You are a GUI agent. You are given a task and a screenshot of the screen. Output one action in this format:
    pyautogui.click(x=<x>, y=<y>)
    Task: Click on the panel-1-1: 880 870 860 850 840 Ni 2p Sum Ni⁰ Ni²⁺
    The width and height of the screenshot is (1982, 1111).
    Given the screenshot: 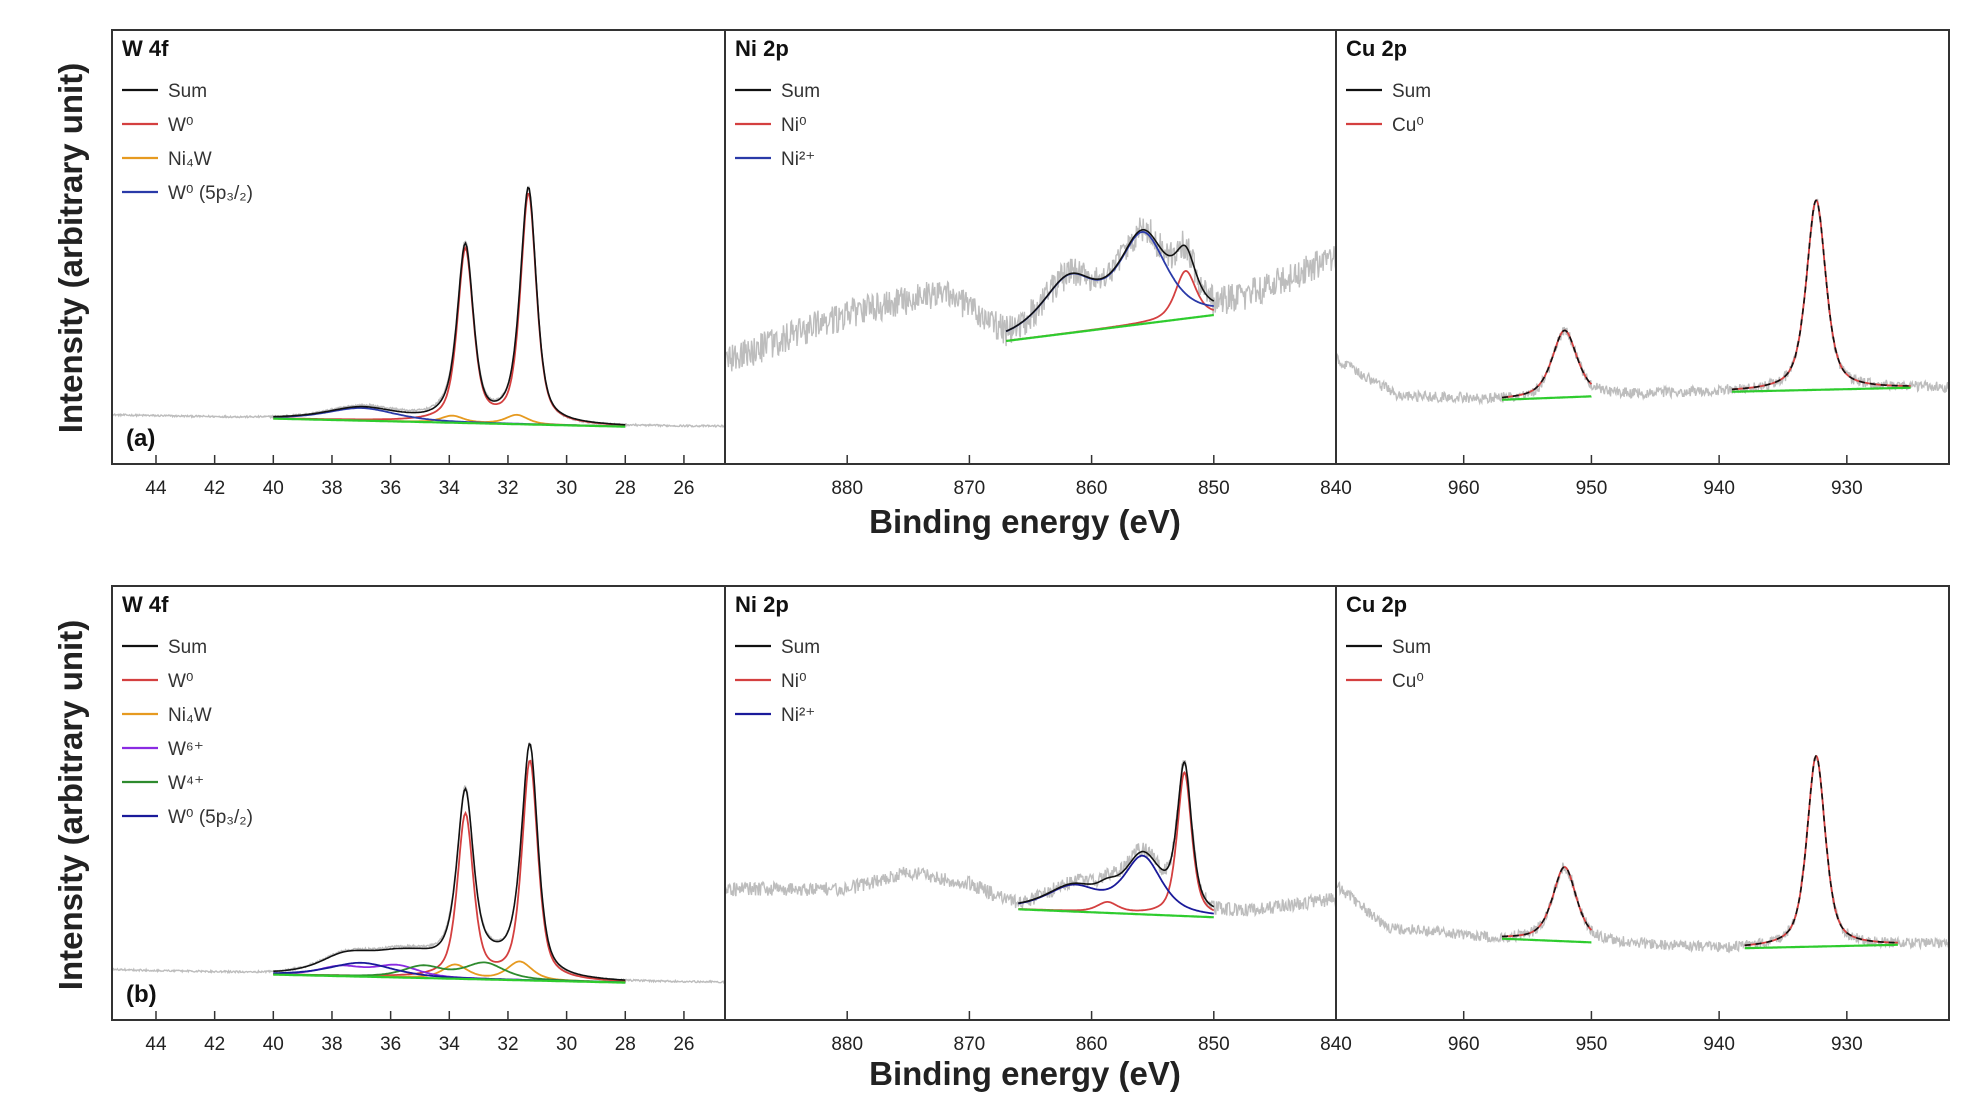 What is the action you would take?
    pyautogui.click(x=1038, y=823)
    